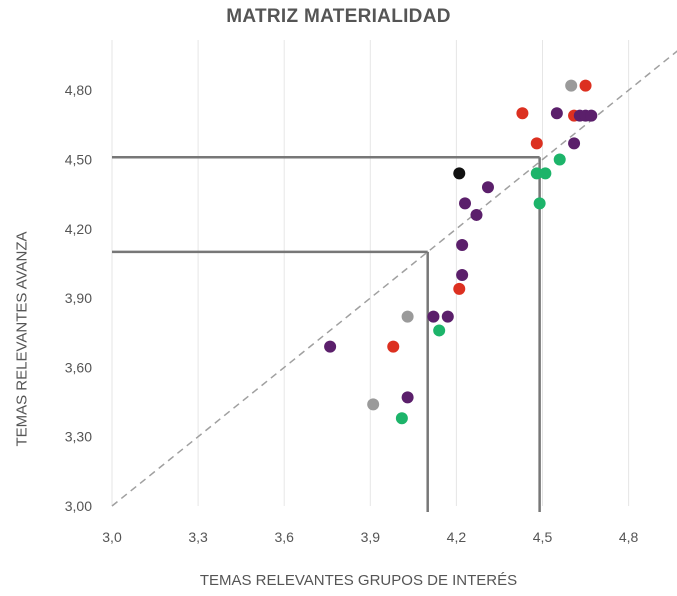  What do you see at coordinates (629, 537) in the screenshot?
I see `x-tick-label-6: 4,8` at bounding box center [629, 537].